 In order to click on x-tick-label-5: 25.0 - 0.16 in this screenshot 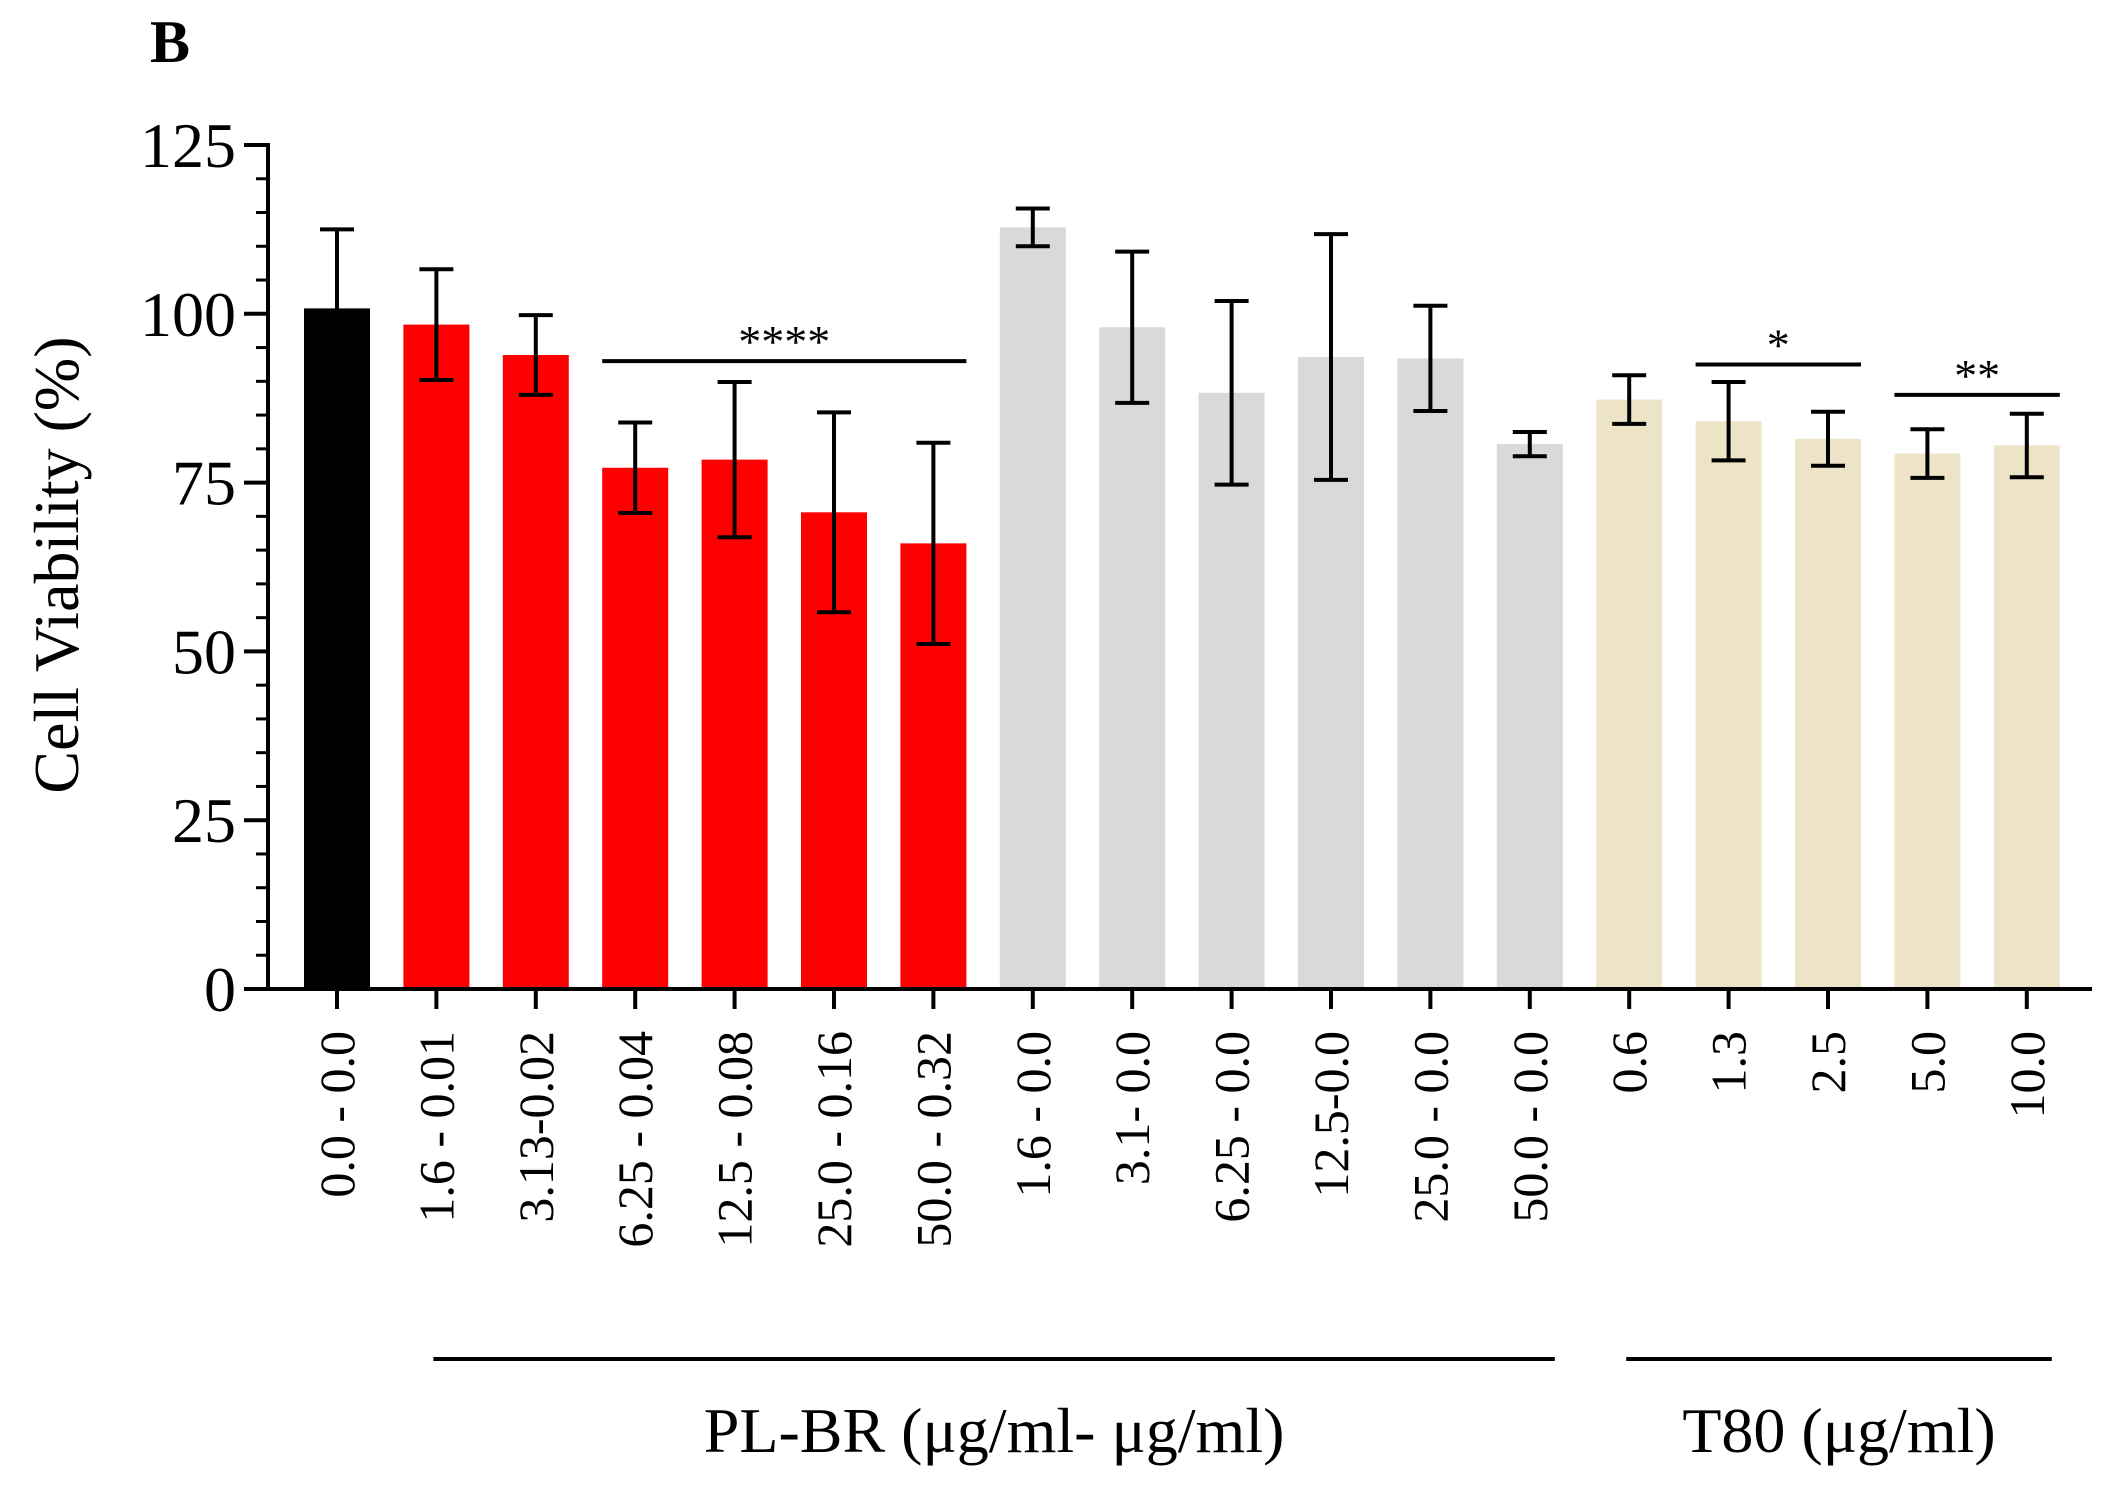, I will do `click(834, 1139)`.